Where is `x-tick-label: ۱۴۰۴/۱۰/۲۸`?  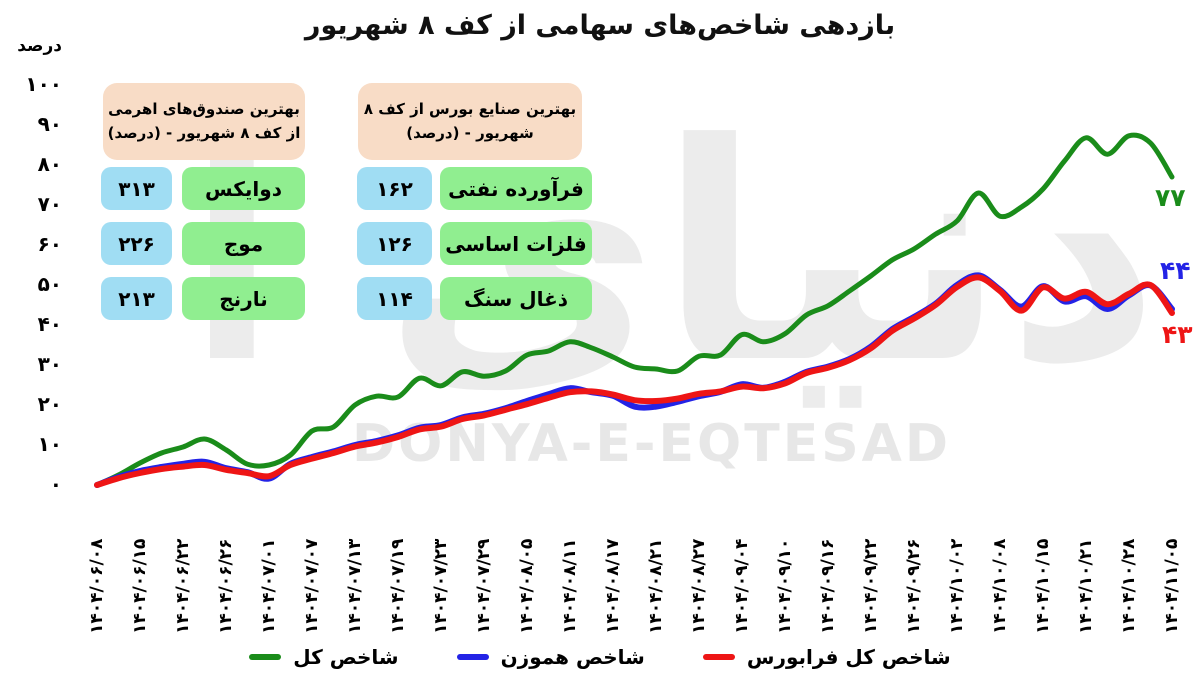 x-tick-label: ۱۴۰۴/۱۰/۲۸ is located at coordinates (1129, 586).